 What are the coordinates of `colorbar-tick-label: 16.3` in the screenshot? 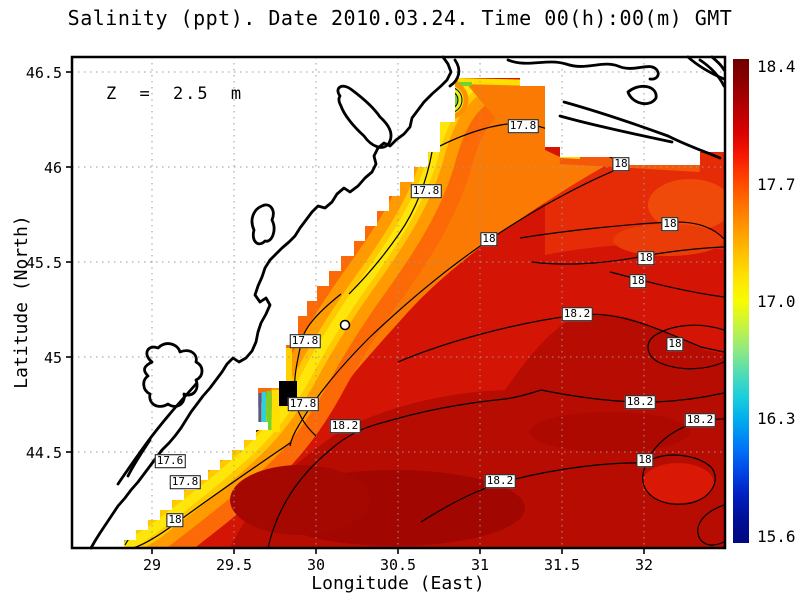 It's located at (776, 418).